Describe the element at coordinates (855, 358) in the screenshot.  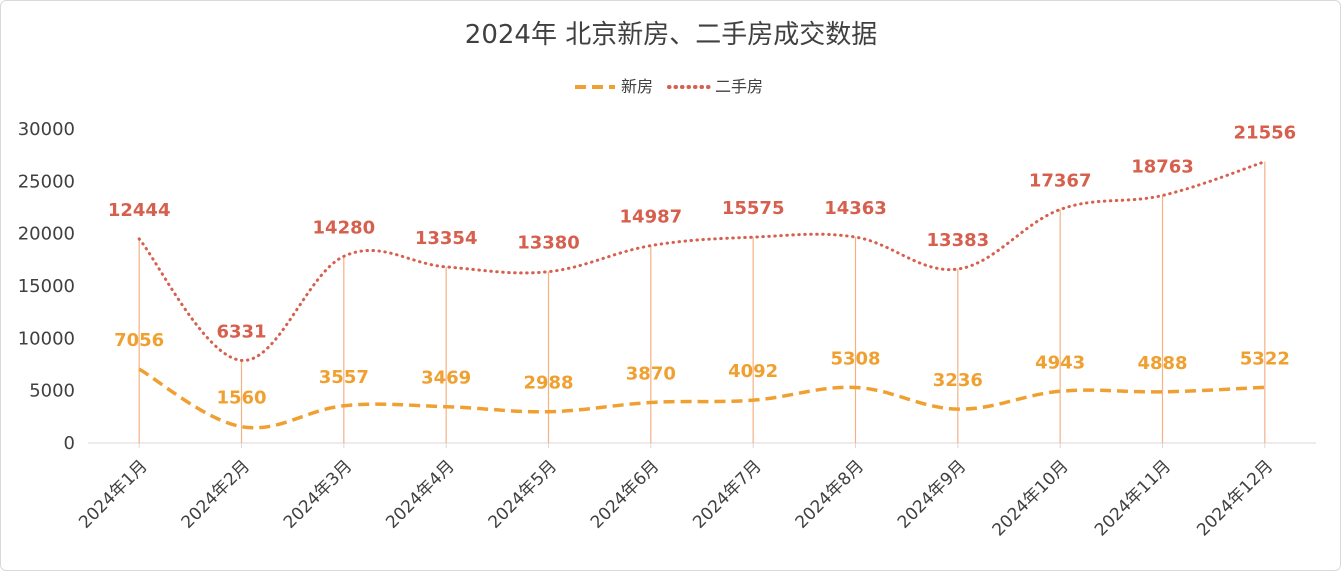
I see `data-label-new-home: 5308` at that location.